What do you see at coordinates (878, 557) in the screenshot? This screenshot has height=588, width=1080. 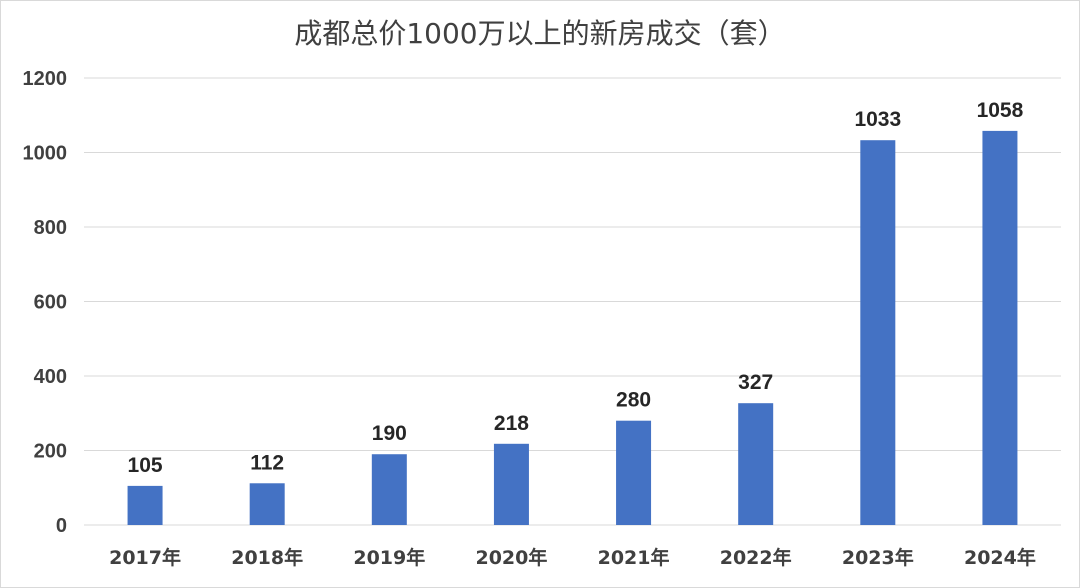 I see `x-tick-label: 2023年` at bounding box center [878, 557].